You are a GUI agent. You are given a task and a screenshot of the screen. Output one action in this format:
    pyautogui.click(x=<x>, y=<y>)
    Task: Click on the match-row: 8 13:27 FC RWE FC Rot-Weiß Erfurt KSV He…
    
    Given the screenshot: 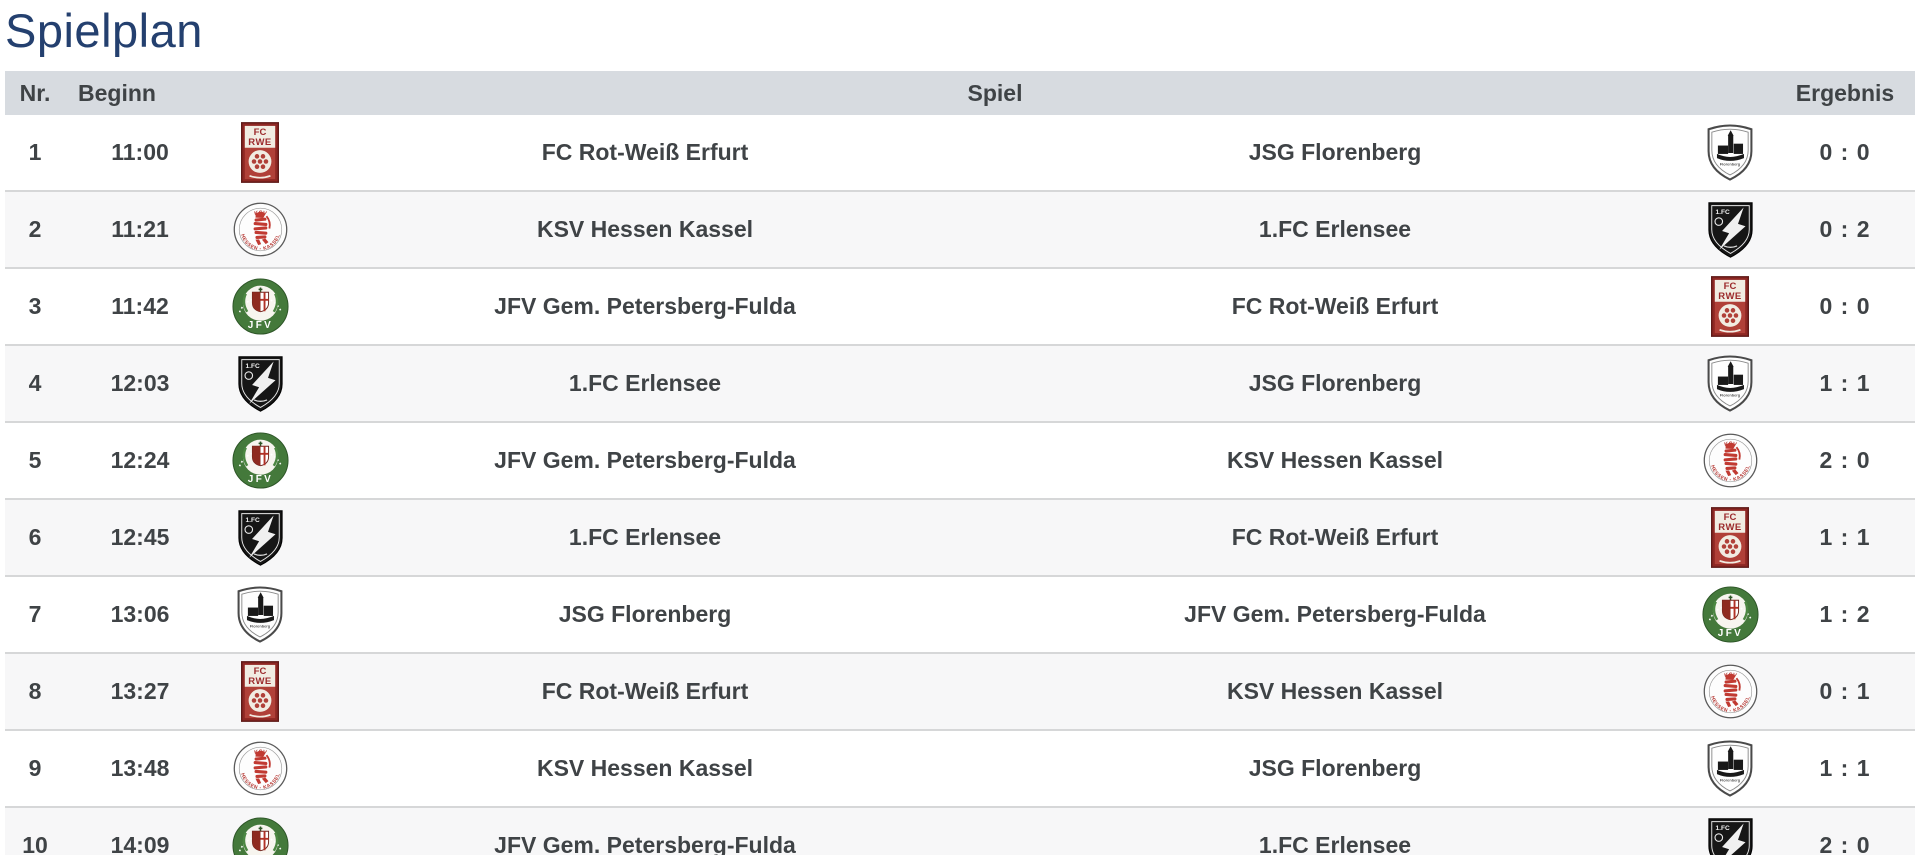 What is the action you would take?
    pyautogui.click(x=960, y=692)
    